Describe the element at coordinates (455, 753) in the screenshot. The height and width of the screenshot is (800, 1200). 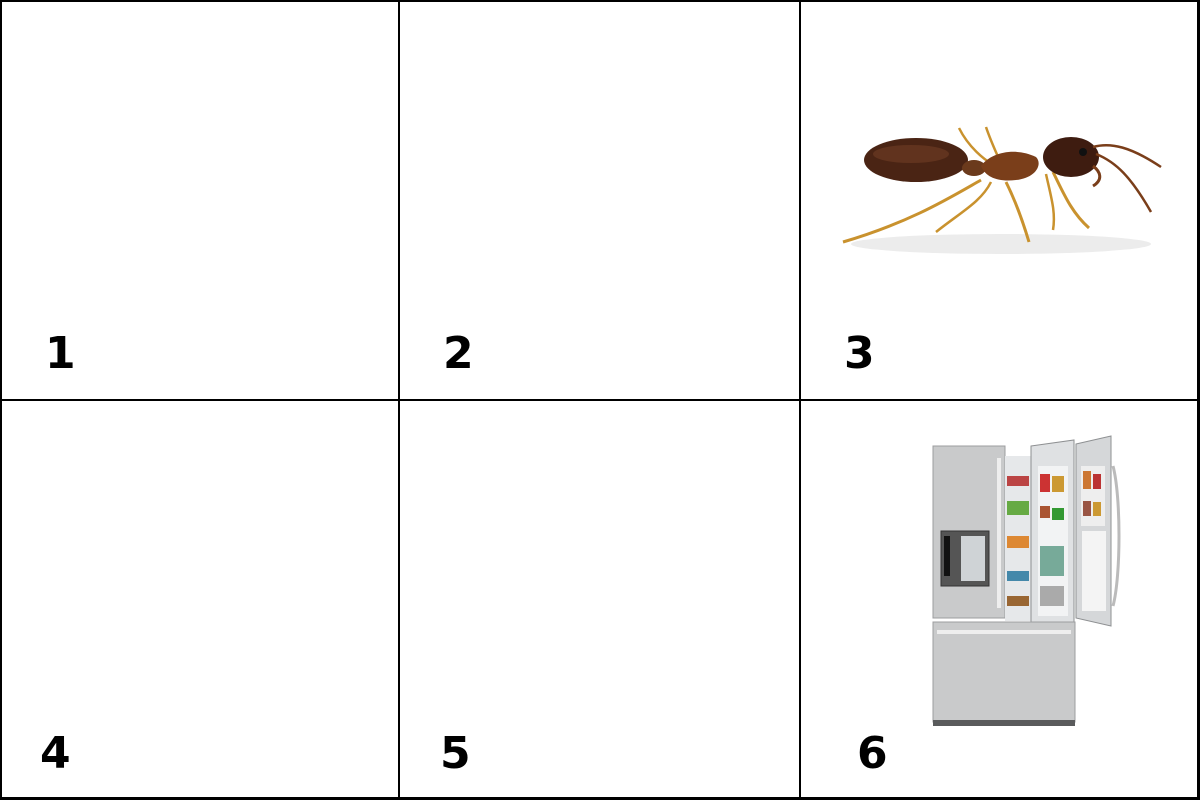
I see `panel-number: 5` at that location.